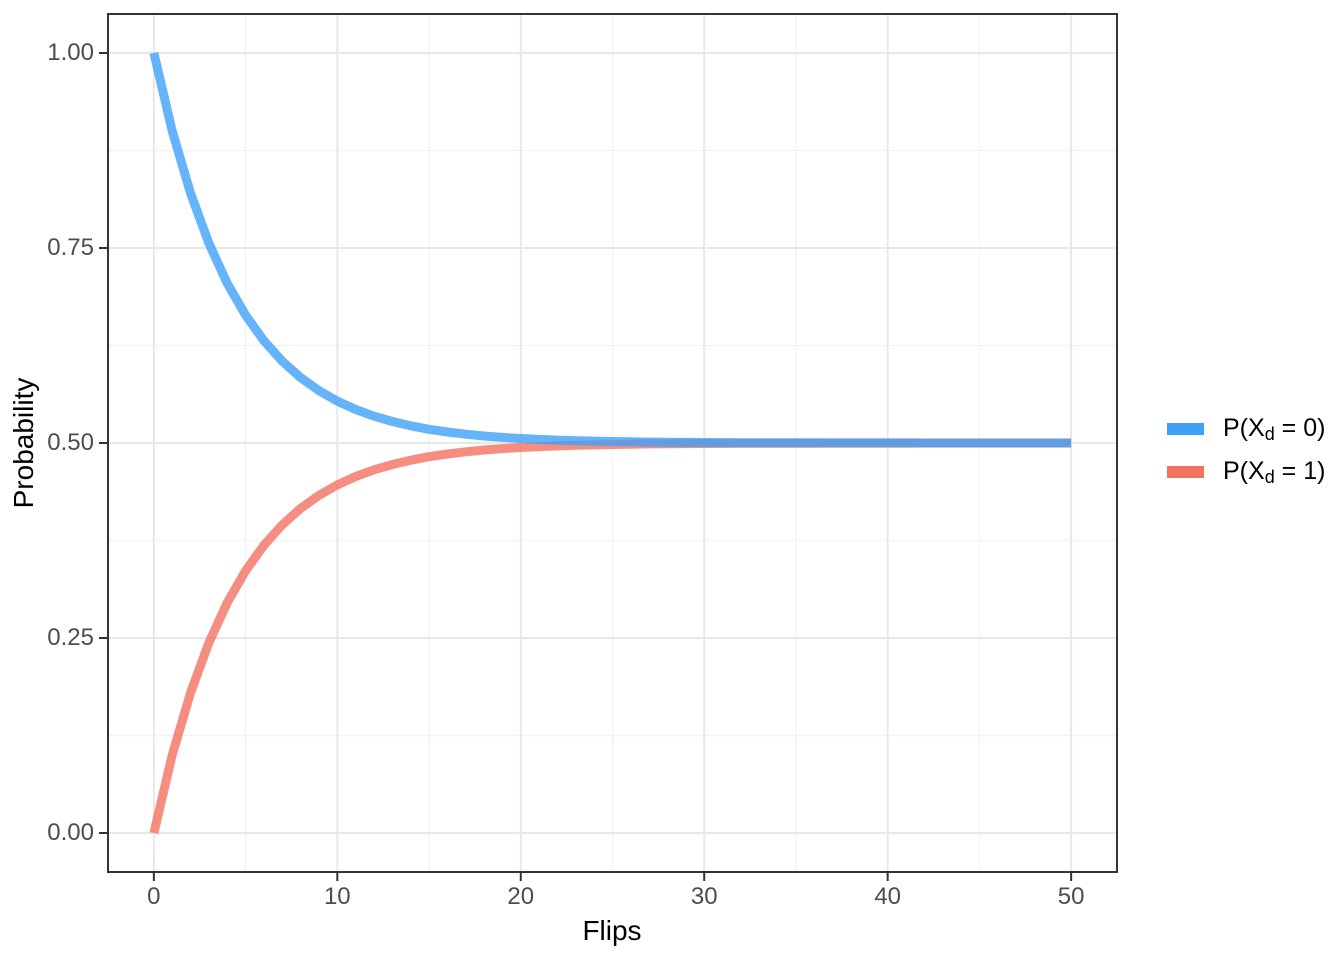 The width and height of the screenshot is (1344, 960). What do you see at coordinates (70, 247) in the screenshot?
I see `y-tick-label: 0.75` at bounding box center [70, 247].